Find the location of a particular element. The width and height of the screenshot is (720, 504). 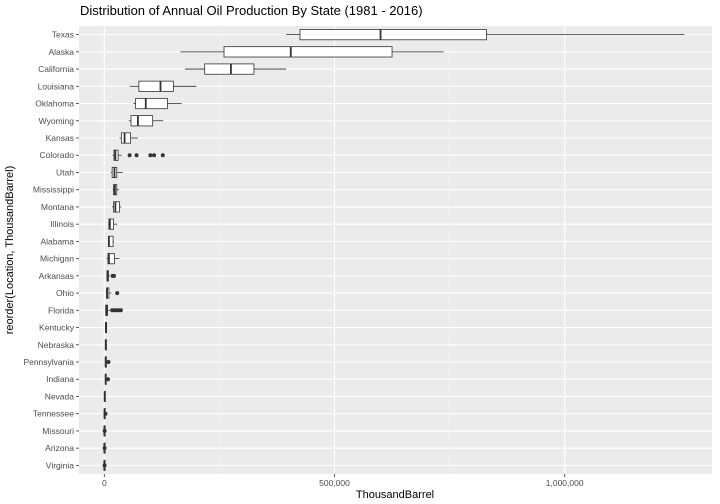

box-california is located at coordinates (235, 69).